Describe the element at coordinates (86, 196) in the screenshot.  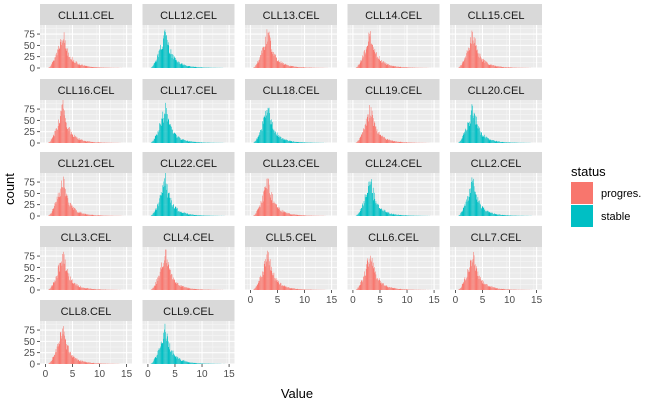
I see `histogram-bars` at that location.